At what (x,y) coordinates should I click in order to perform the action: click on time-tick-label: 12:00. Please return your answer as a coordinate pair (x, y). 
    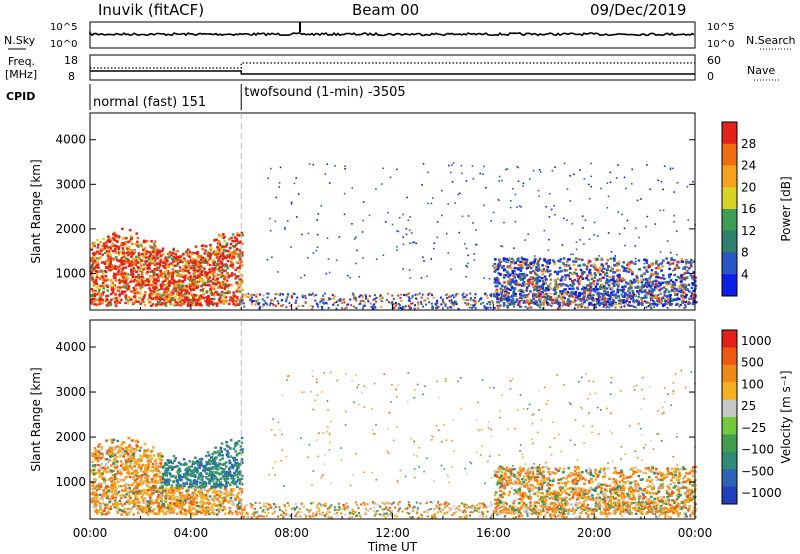
    Looking at the image, I should click on (392, 533).